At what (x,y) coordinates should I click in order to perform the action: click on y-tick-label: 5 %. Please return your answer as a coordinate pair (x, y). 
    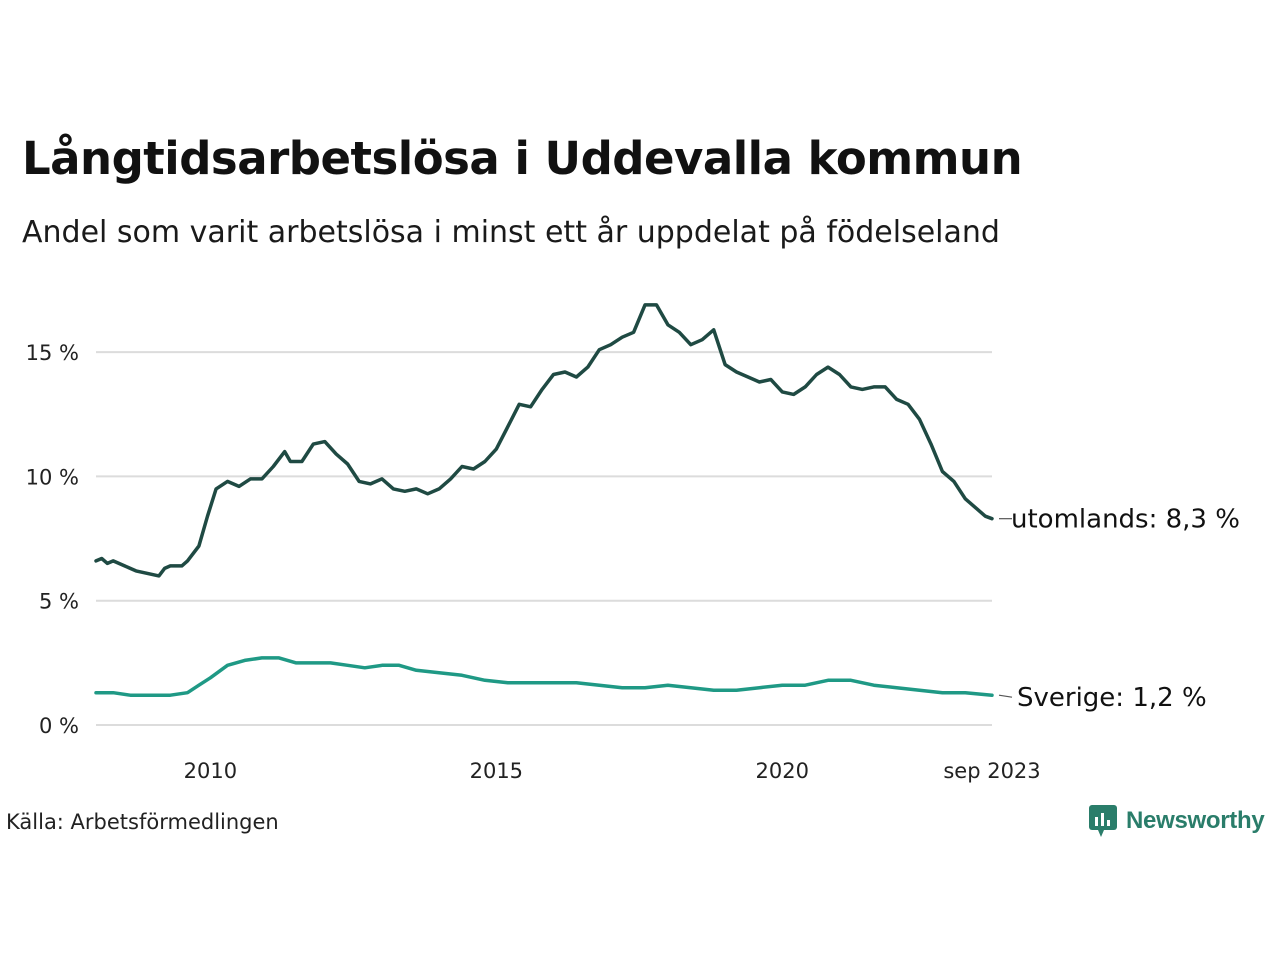
    Looking at the image, I should click on (59, 602).